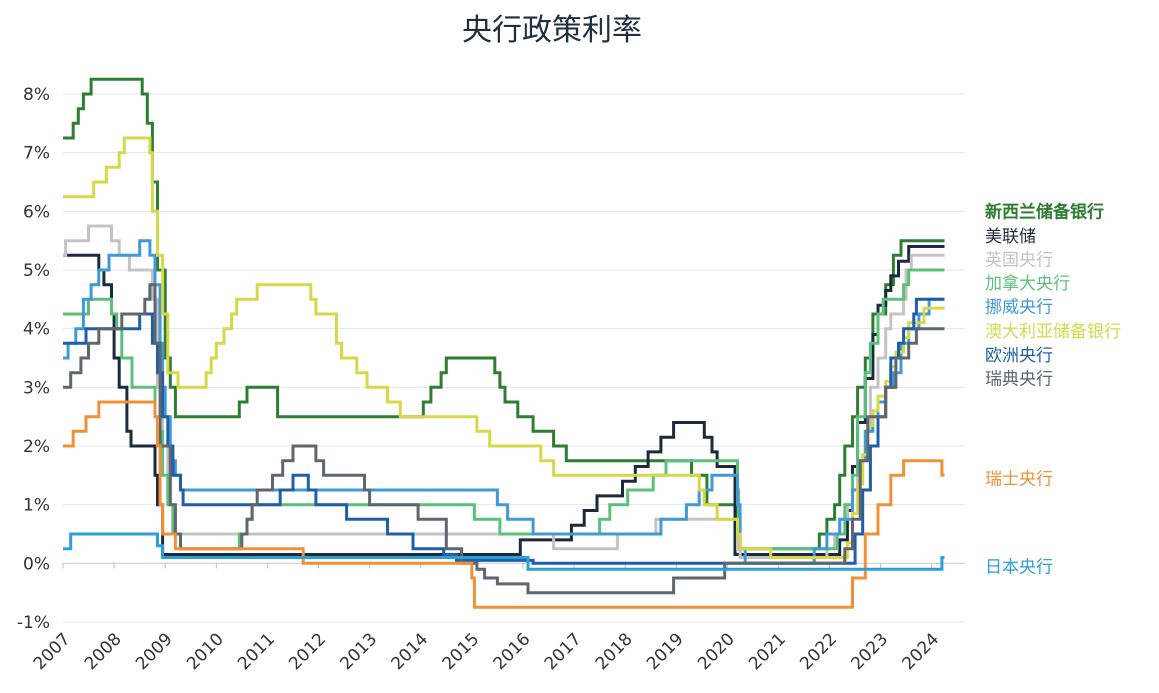 This screenshot has height=693, width=1159. I want to click on legend-label: 瑞士央行, so click(1019, 479).